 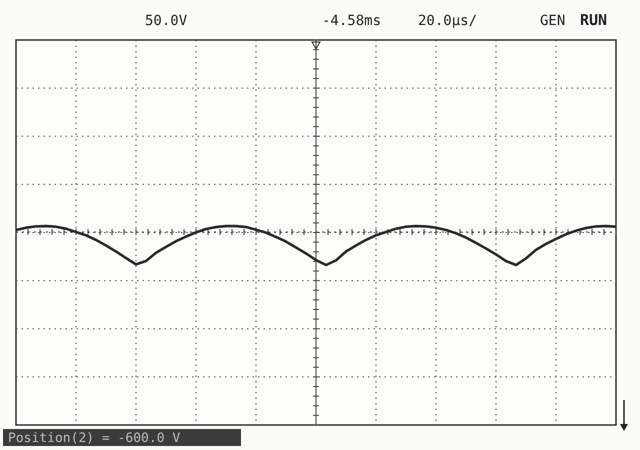 What do you see at coordinates (553, 21) in the screenshot?
I see `text: GEN` at bounding box center [553, 21].